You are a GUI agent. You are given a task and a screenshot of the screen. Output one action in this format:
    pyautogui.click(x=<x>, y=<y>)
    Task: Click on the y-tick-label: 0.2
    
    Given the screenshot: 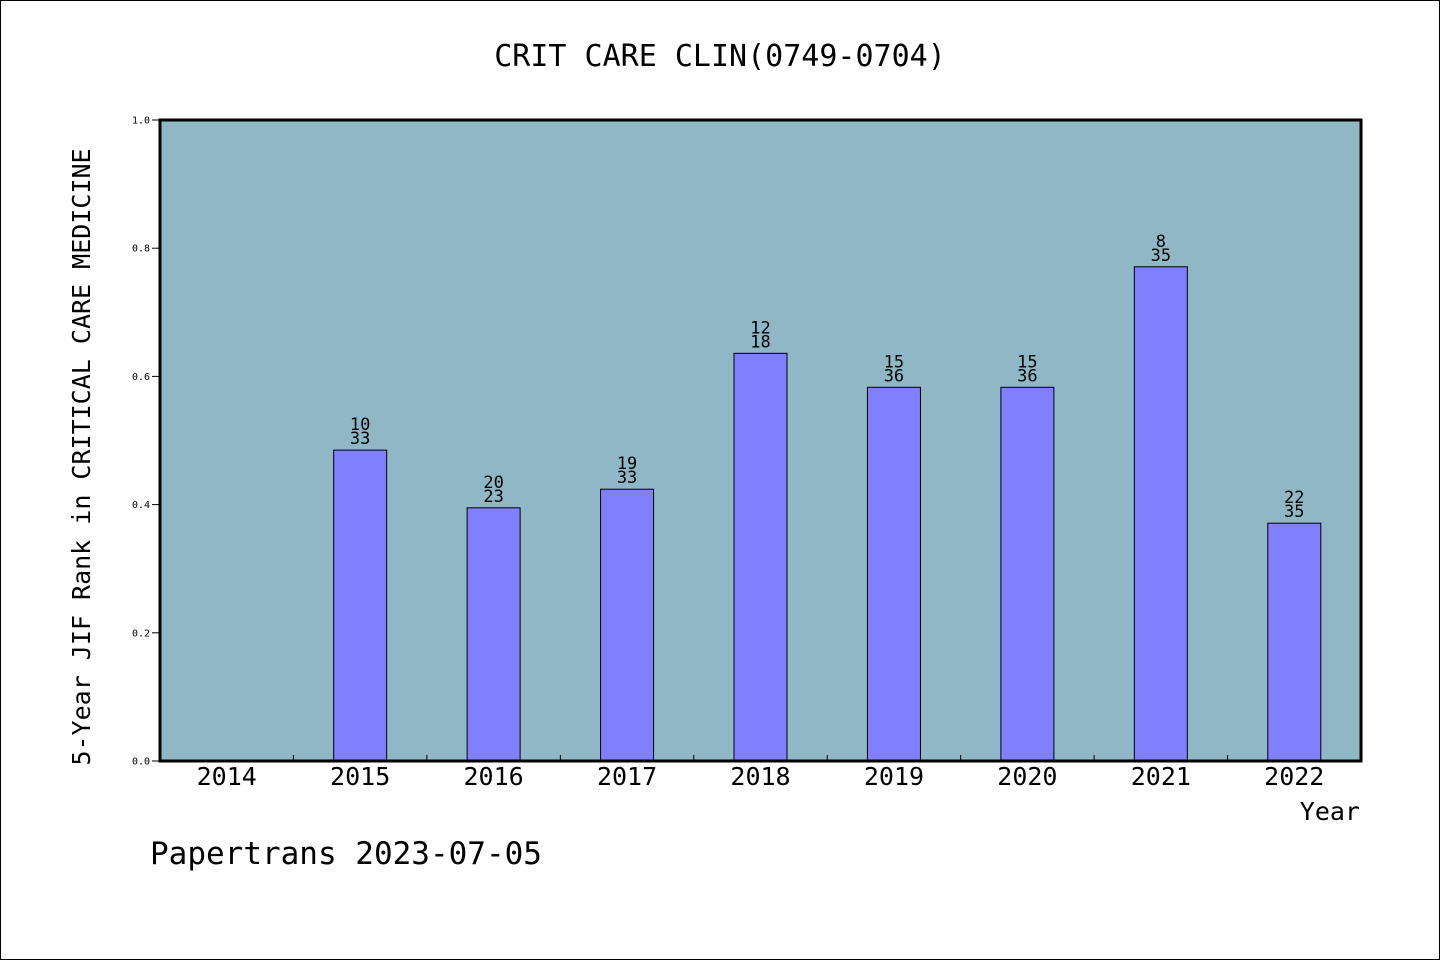 What is the action you would take?
    pyautogui.click(x=141, y=633)
    